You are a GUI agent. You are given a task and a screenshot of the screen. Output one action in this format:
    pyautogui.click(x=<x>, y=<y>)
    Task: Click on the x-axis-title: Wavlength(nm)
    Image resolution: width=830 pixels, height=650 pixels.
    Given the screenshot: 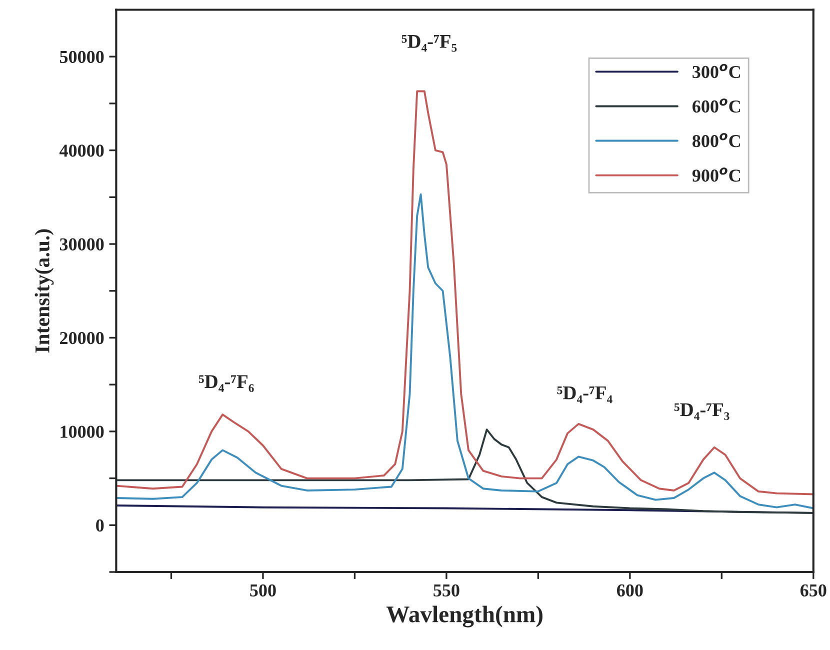 What is the action you would take?
    pyautogui.click(x=464, y=617)
    